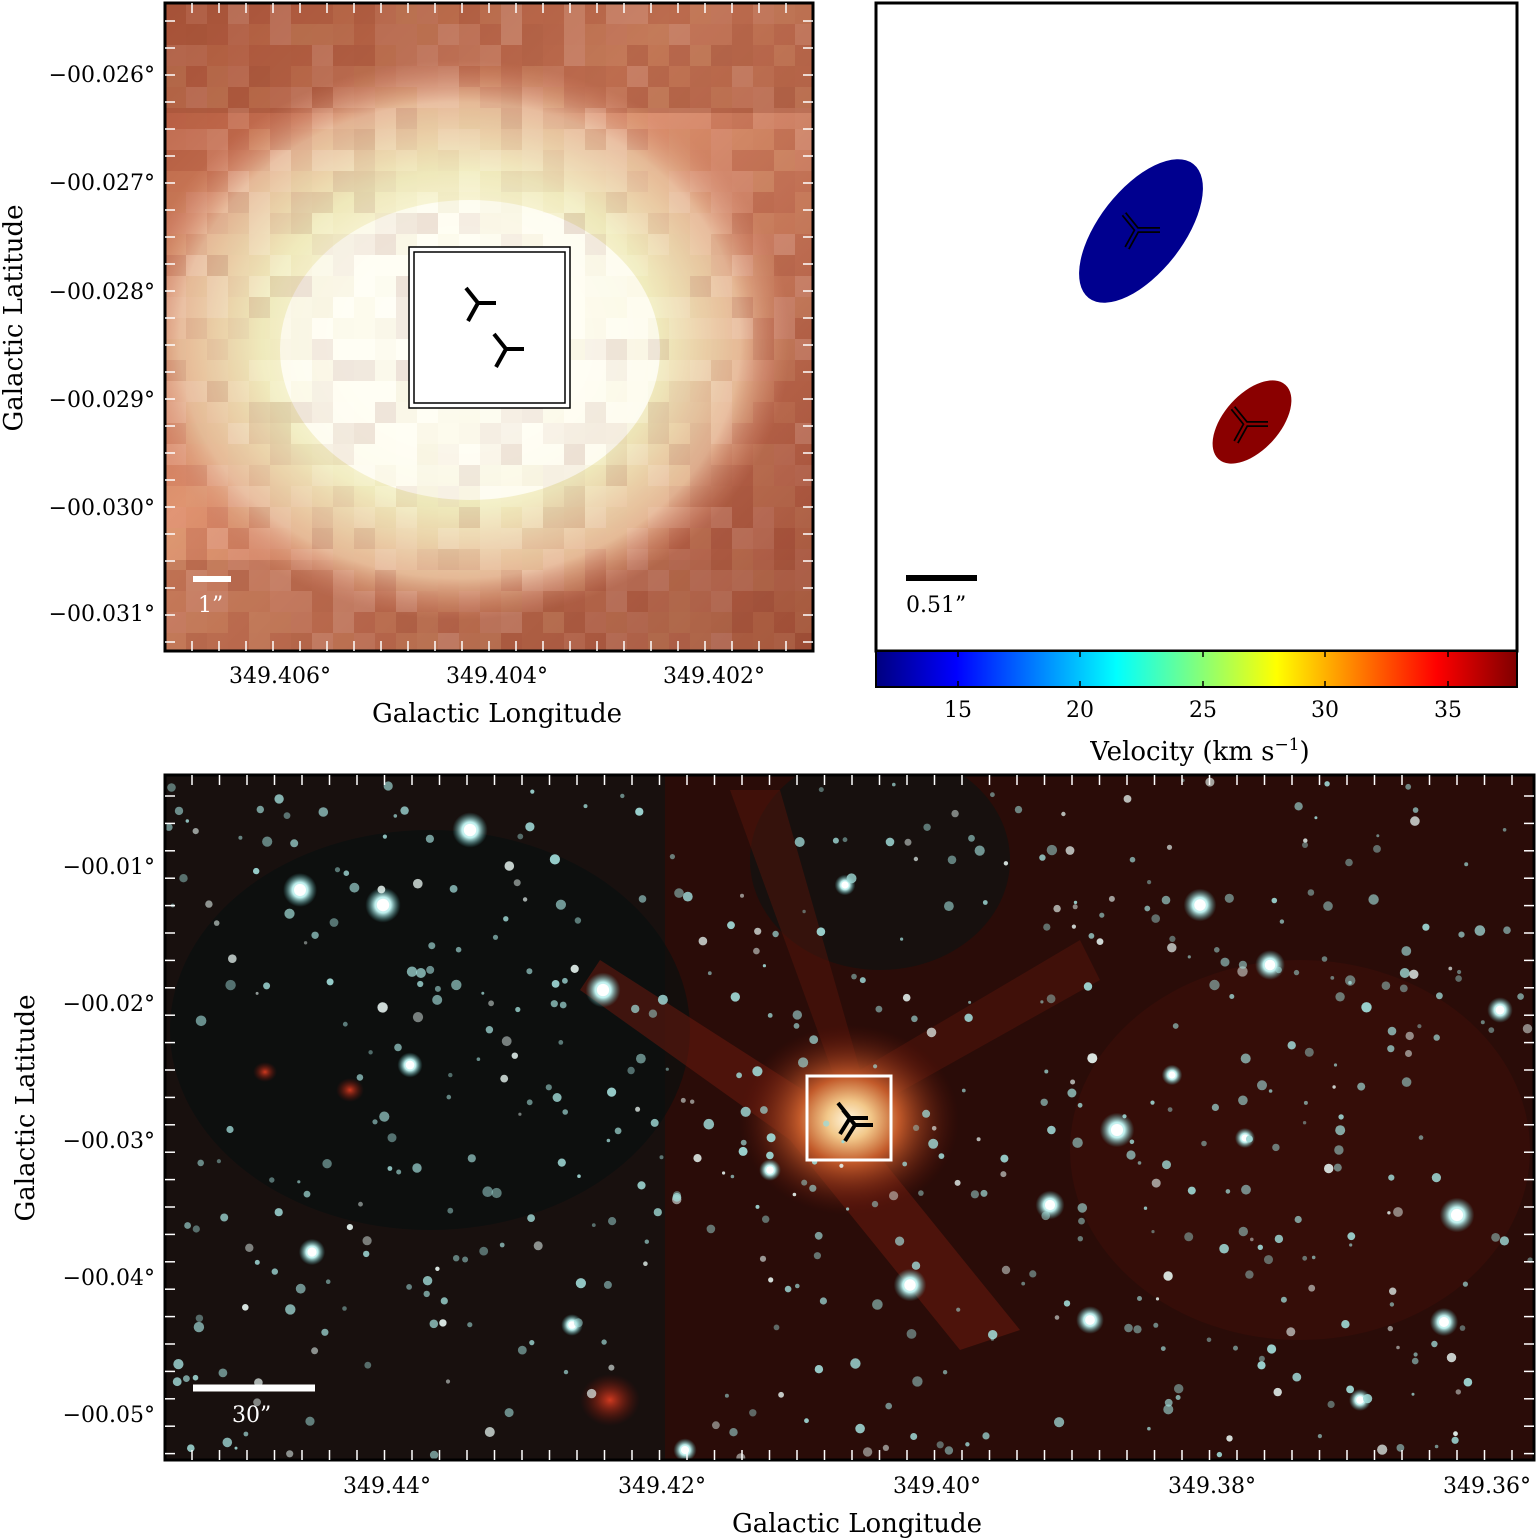 The height and width of the screenshot is (1538, 1536). Describe the element at coordinates (857, 1523) in the screenshot. I see `x-axis-title: Galactic Longitude` at that location.